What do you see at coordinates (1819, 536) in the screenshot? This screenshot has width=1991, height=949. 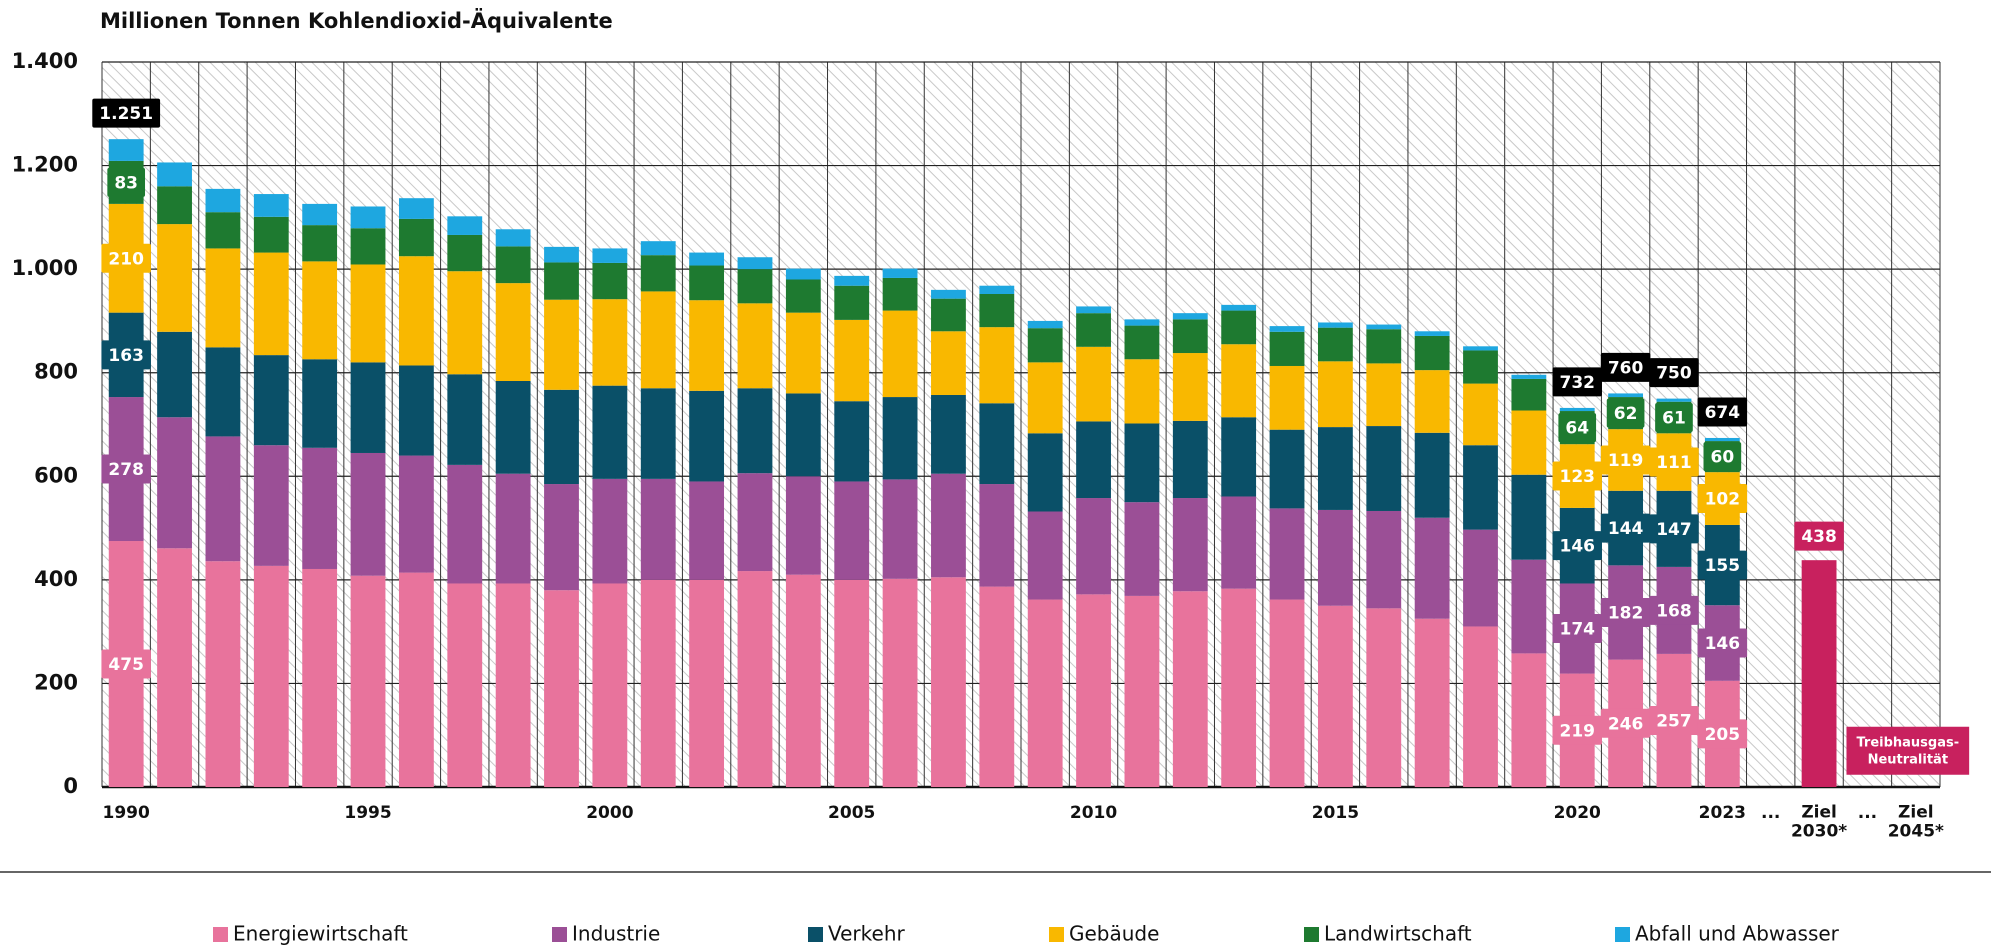 I see `value-label: 438` at bounding box center [1819, 536].